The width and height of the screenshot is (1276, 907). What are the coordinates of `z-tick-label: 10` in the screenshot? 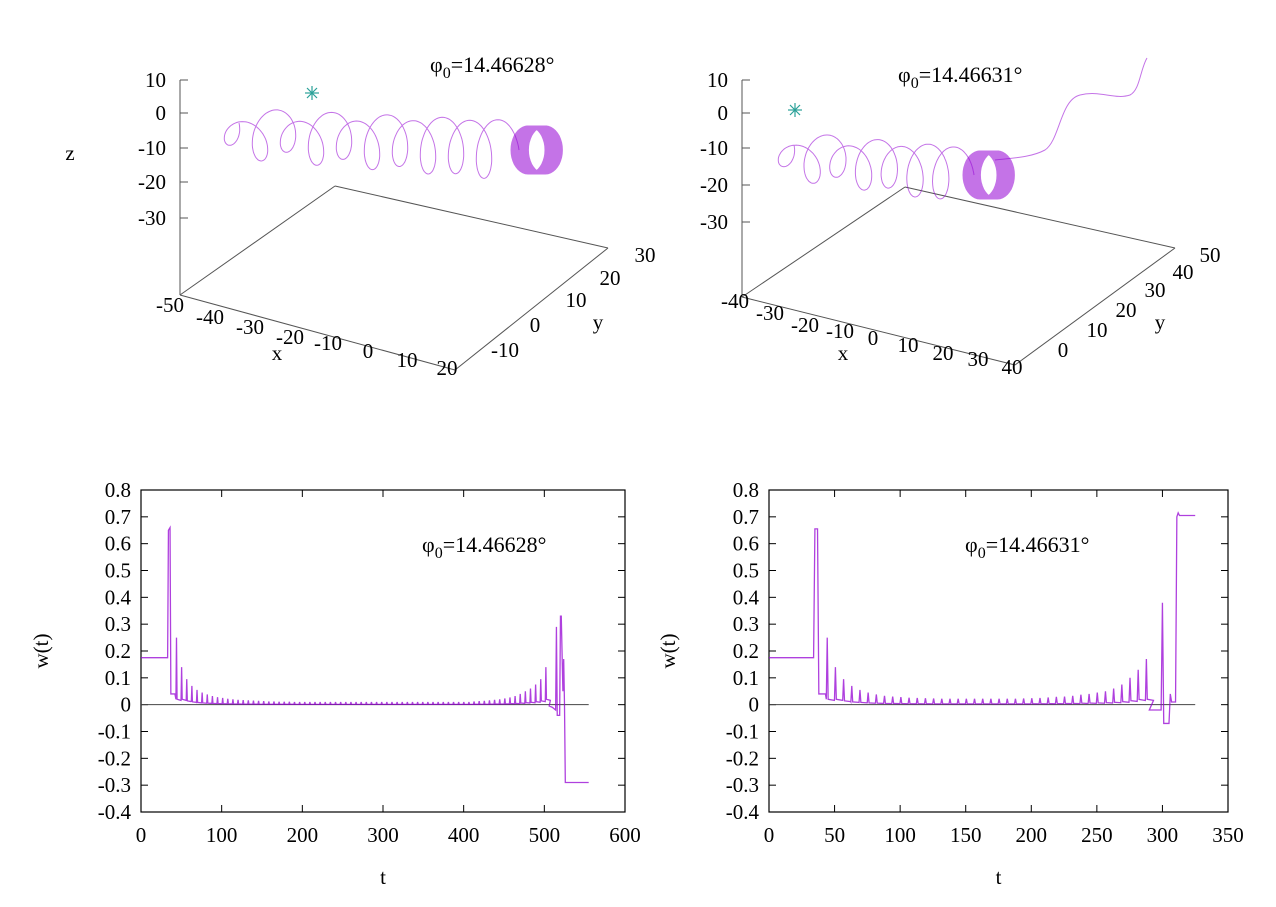 It's located at (155, 80).